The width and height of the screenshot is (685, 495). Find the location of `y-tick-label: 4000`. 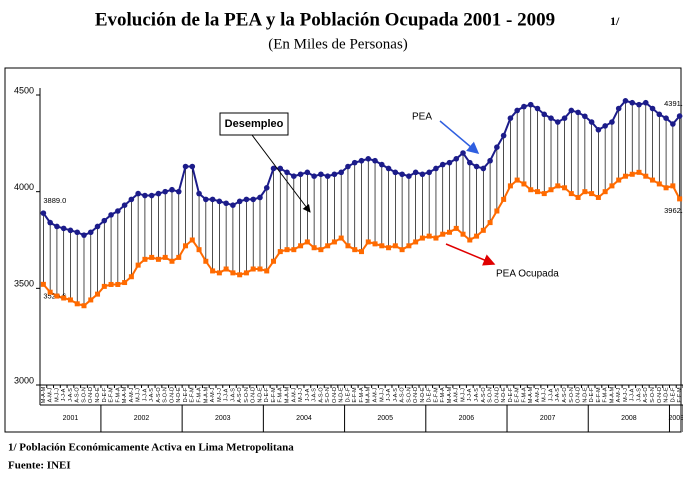

y-tick-label: 4000 is located at coordinates (24, 187).